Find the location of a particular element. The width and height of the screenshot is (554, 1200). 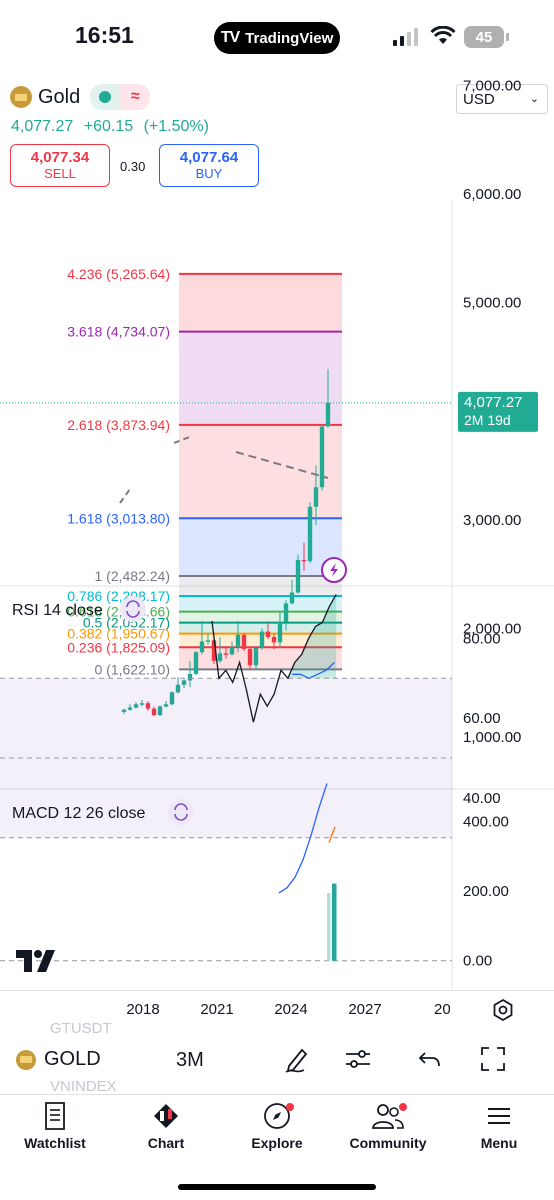

currency-select: USD ⌄ is located at coordinates (502, 99).